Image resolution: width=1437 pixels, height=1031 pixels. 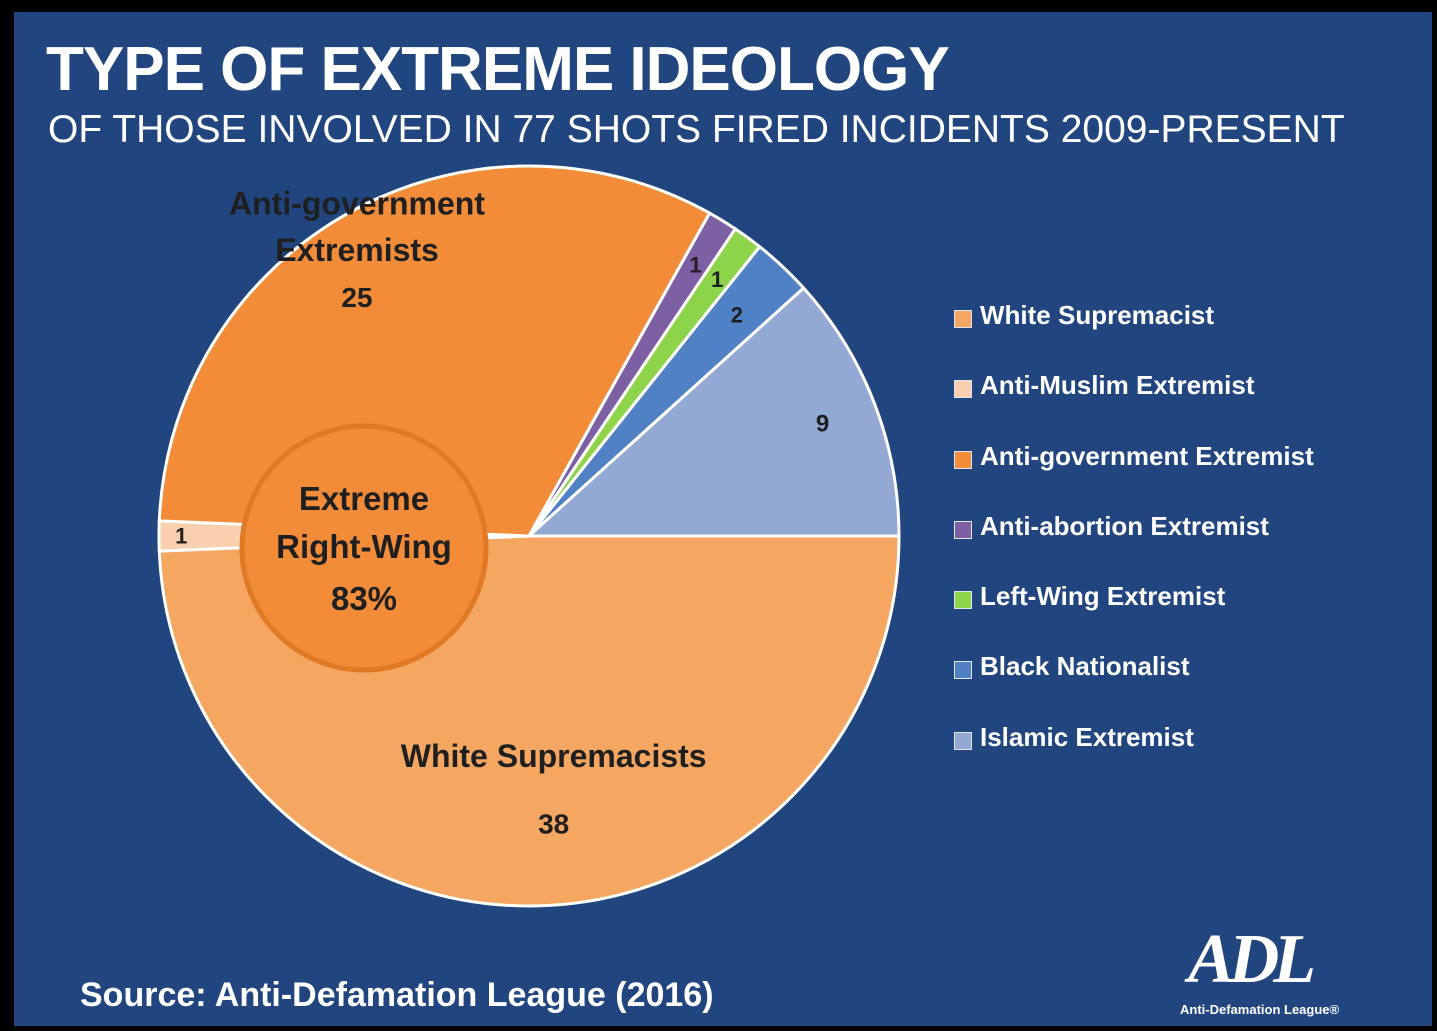 I want to click on badge-line1: Extreme, so click(x=364, y=498).